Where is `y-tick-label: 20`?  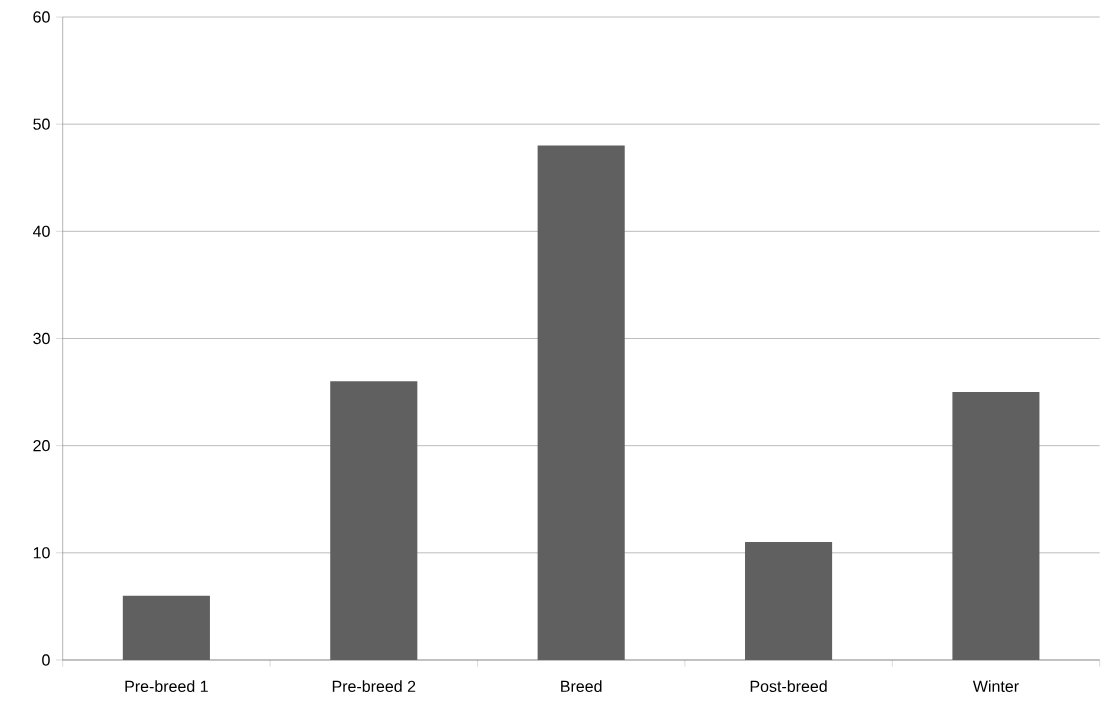 y-tick-label: 20 is located at coordinates (41, 446).